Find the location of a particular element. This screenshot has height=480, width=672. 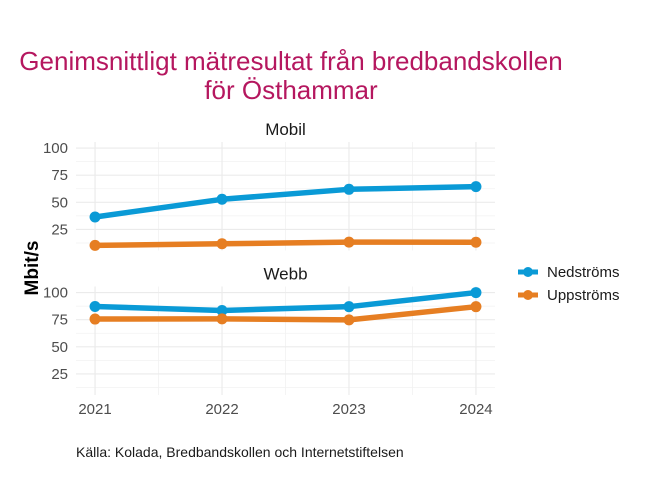

legend-item-uppströms: Uppströms is located at coordinates (569, 295).